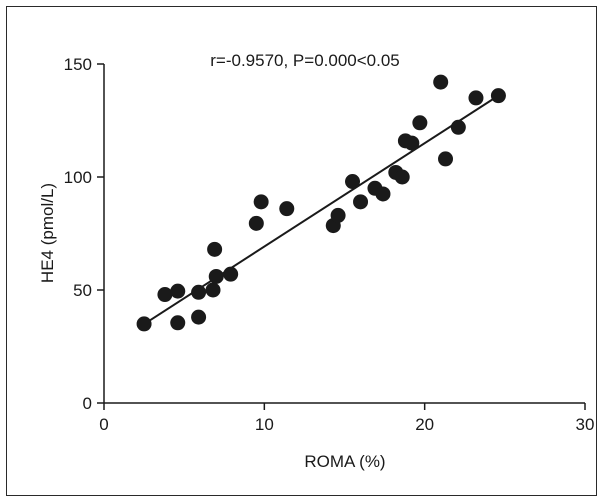  Describe the element at coordinates (305, 60) in the screenshot. I see `correlation-annotation: r=-0.9570, P=0.000<0.05` at that location.